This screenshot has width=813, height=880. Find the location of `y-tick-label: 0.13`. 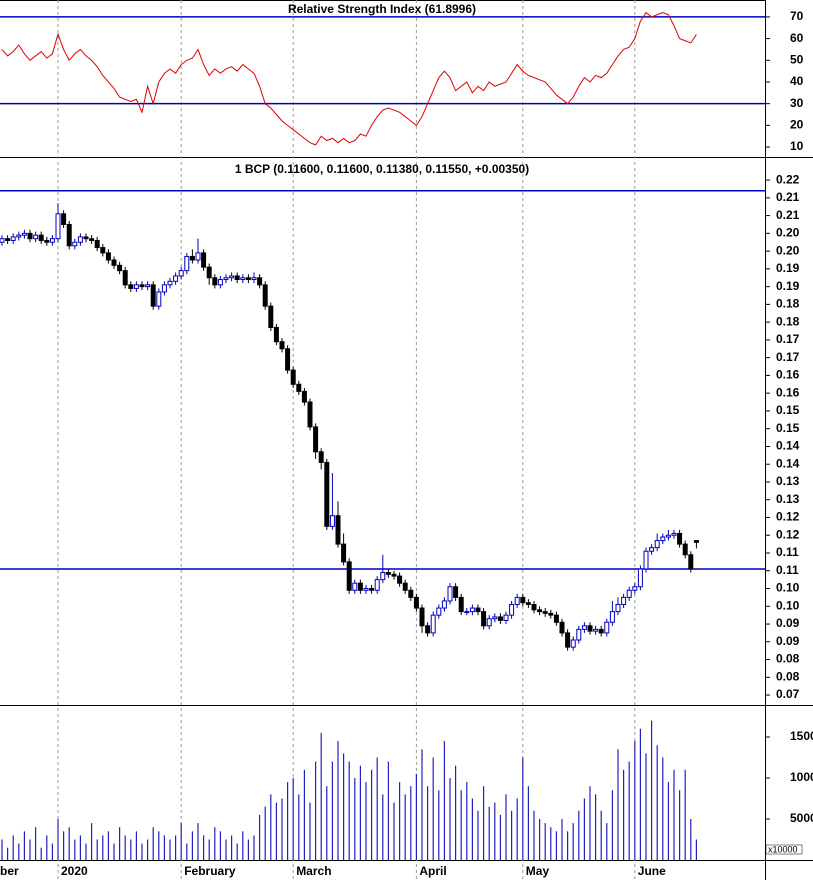

y-tick-label: 0.13 is located at coordinates (788, 481).